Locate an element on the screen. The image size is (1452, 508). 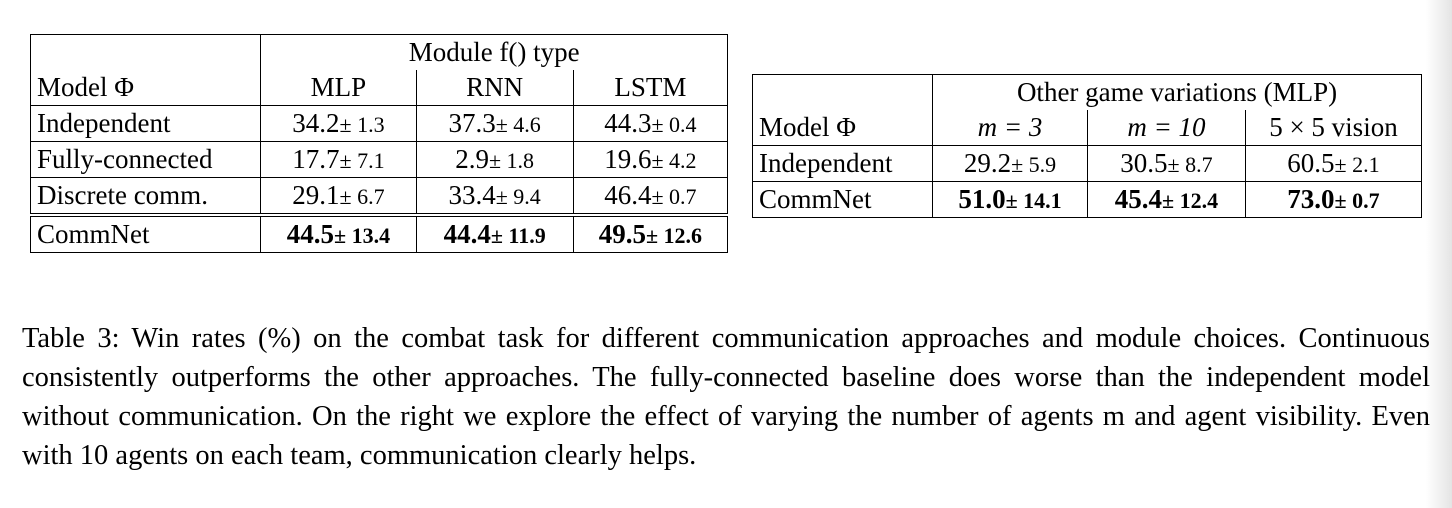
cell-mean: 33.4 is located at coordinates (472, 194).